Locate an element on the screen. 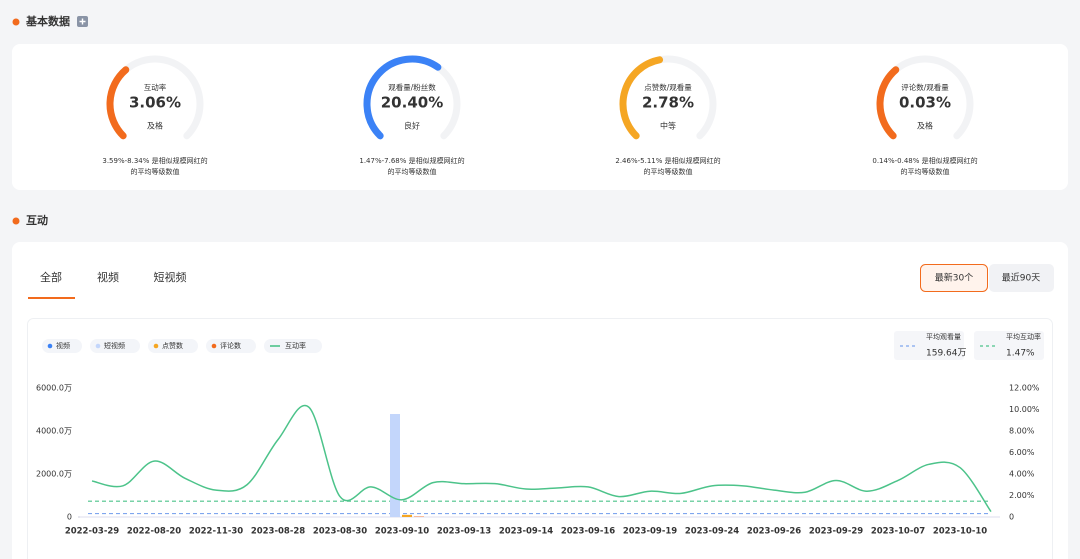 The width and height of the screenshot is (1080, 559). legend-label: 互动率 is located at coordinates (295, 345).